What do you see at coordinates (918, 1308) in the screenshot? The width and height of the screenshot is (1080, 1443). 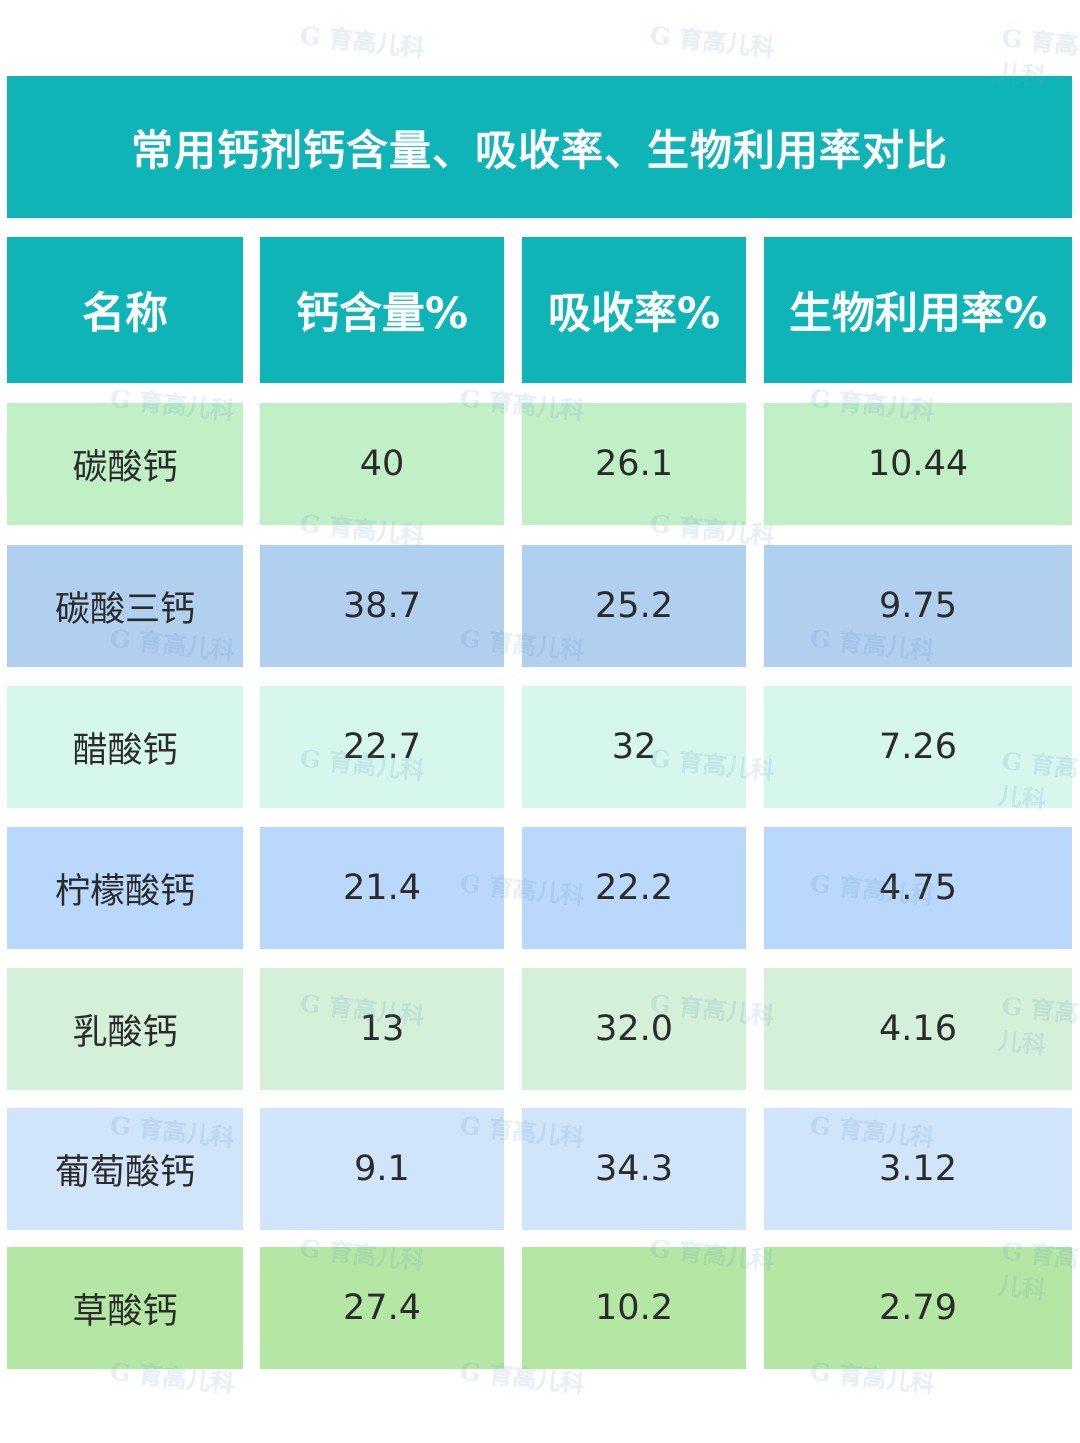 I see `table-cell: 2.79` at bounding box center [918, 1308].